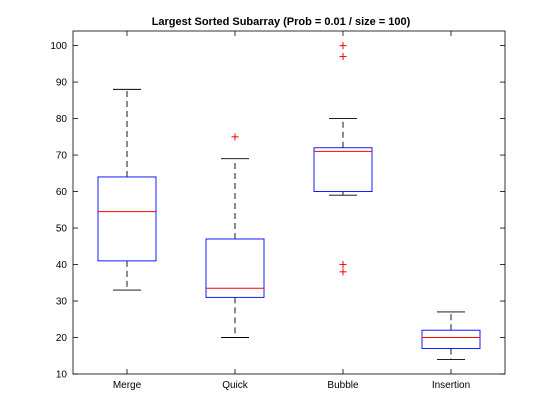 The width and height of the screenshot is (560, 420). I want to click on x-category-label: Bubble, so click(343, 385).